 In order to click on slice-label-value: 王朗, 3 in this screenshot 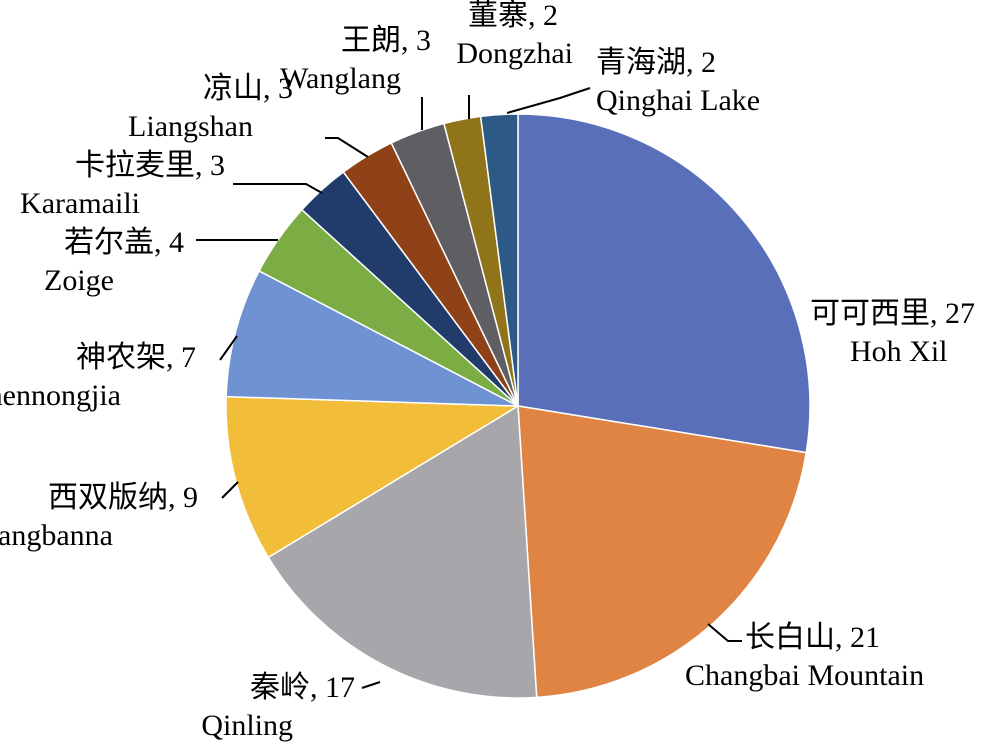, I will do `click(386, 40)`.